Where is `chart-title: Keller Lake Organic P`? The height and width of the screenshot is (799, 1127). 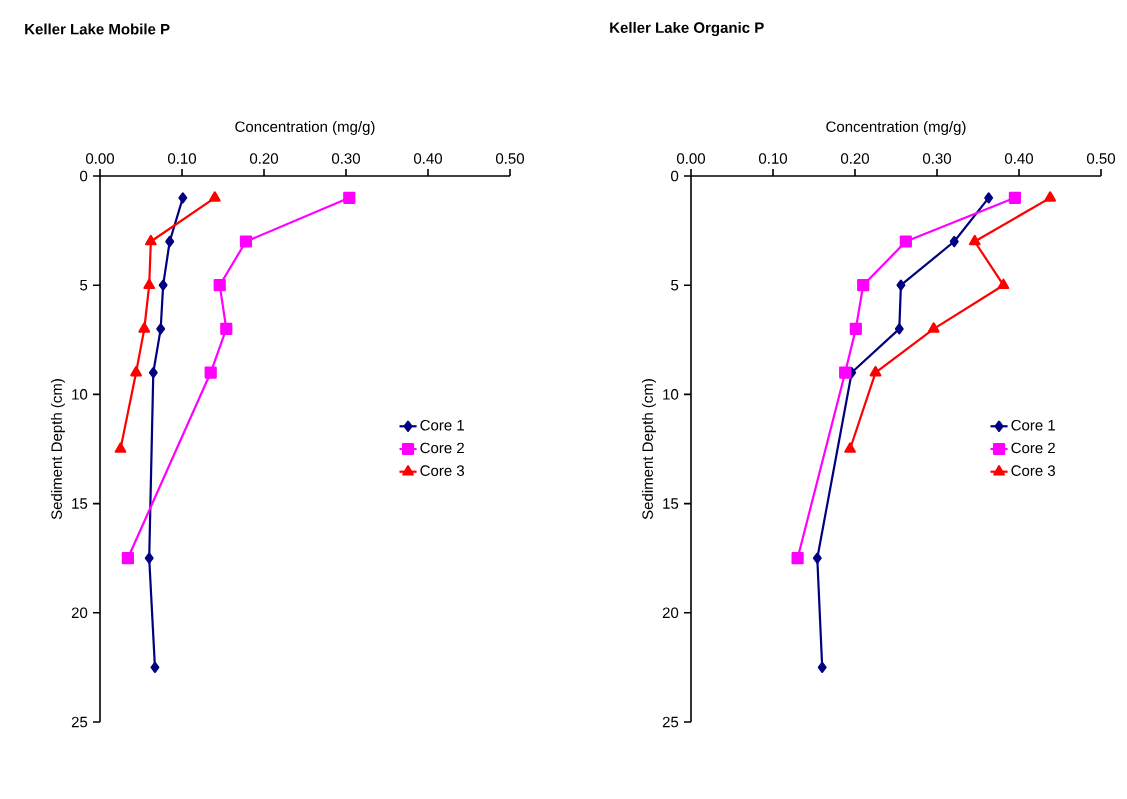 chart-title: Keller Lake Organic P is located at coordinates (687, 29).